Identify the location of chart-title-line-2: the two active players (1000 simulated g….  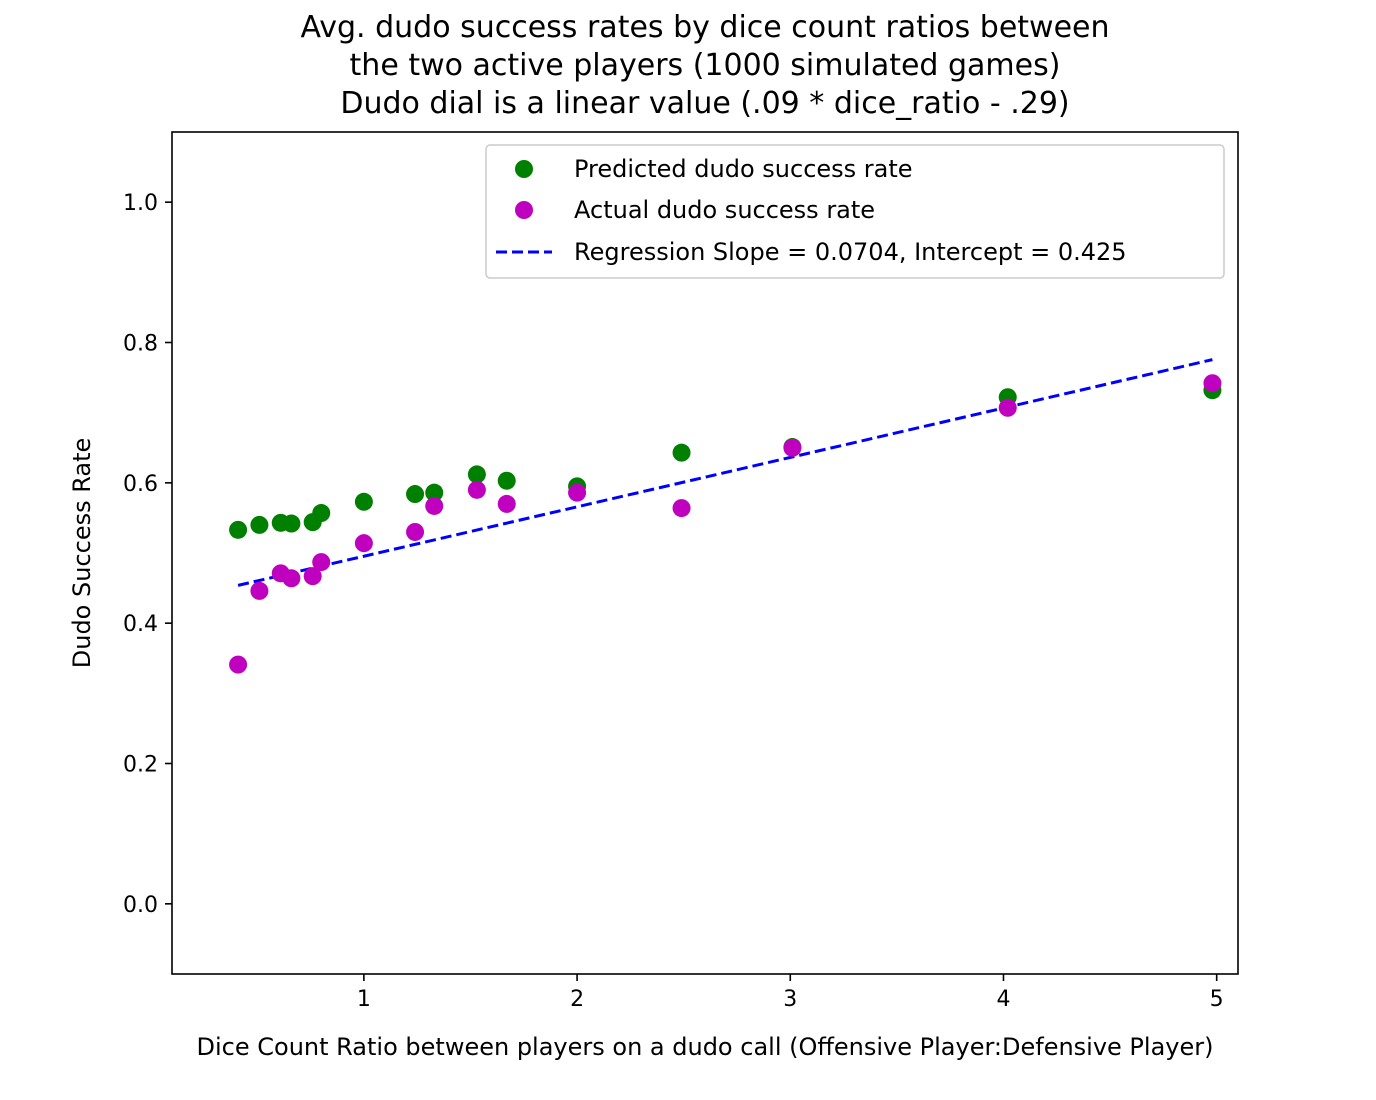
(705, 65).